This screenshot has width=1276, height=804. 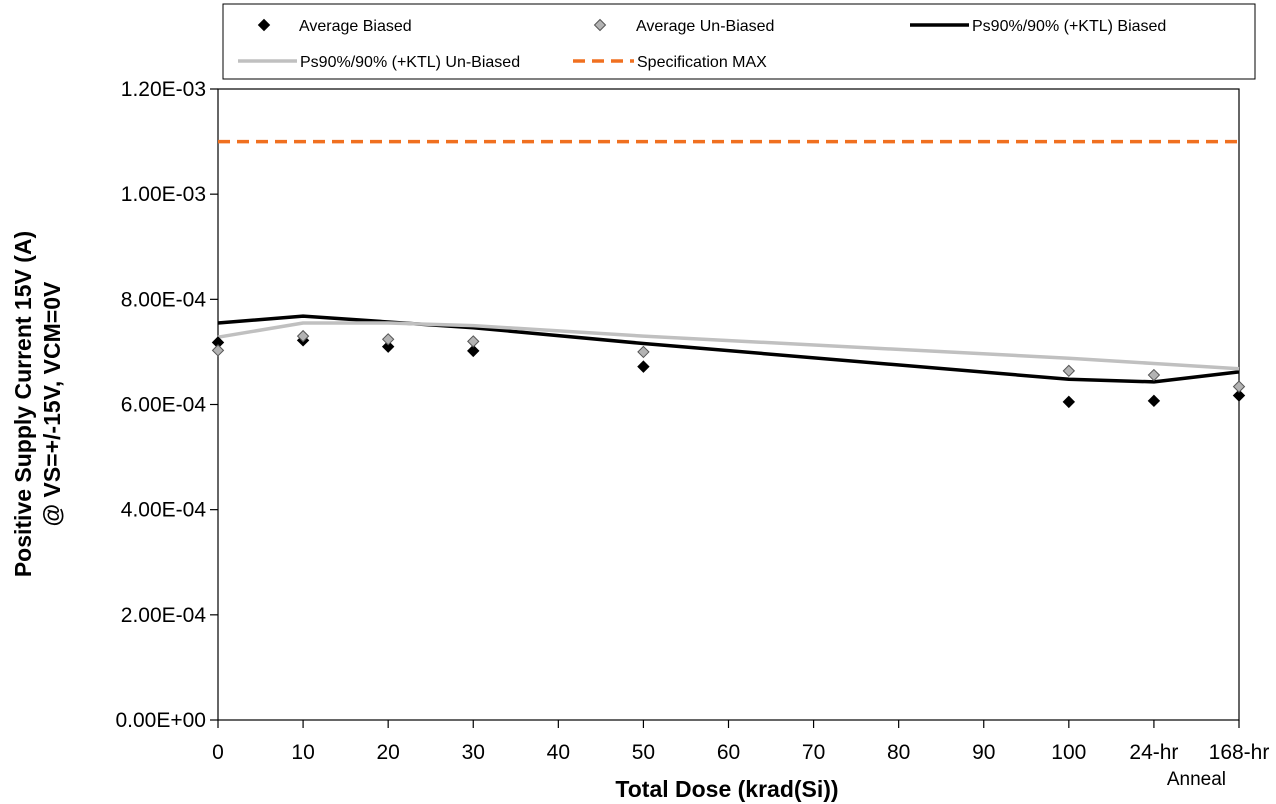 What do you see at coordinates (410, 62) in the screenshot?
I see `legend-label: Ps90%/90% (+KTL) Un-Biased` at bounding box center [410, 62].